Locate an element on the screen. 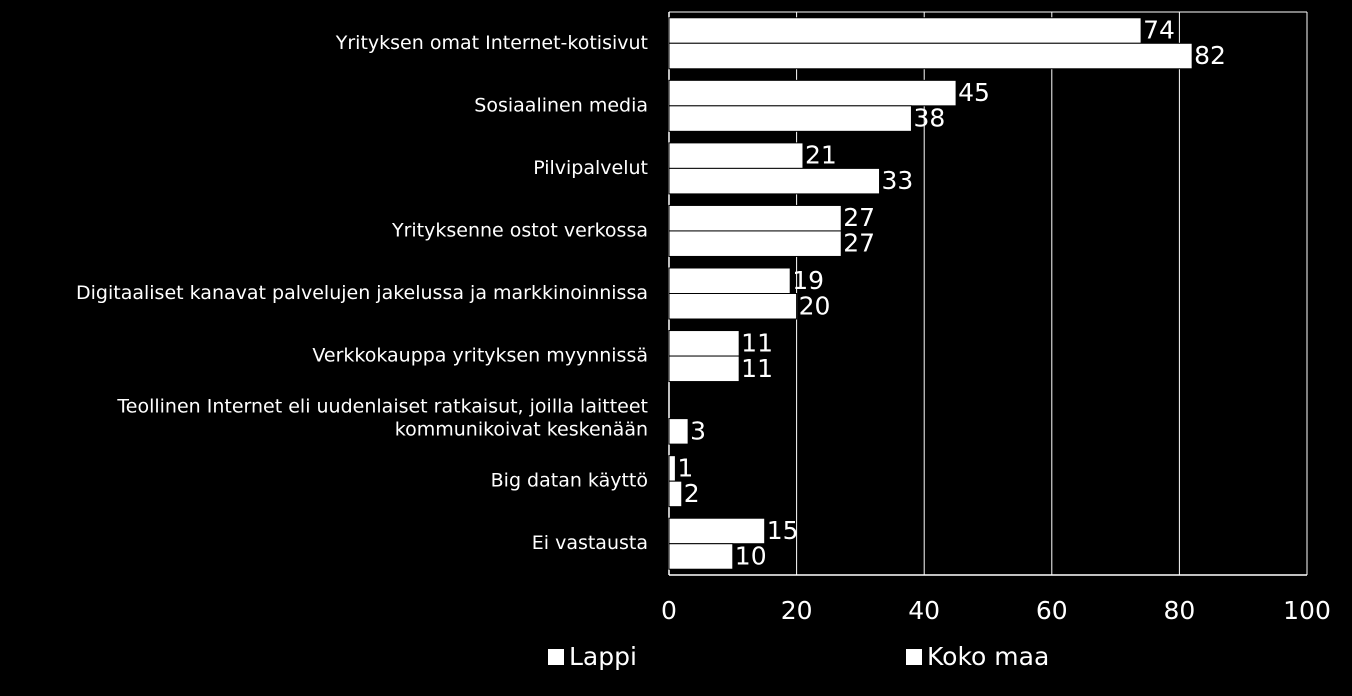 The height and width of the screenshot is (696, 1352). data-label: 10 is located at coordinates (751, 555).